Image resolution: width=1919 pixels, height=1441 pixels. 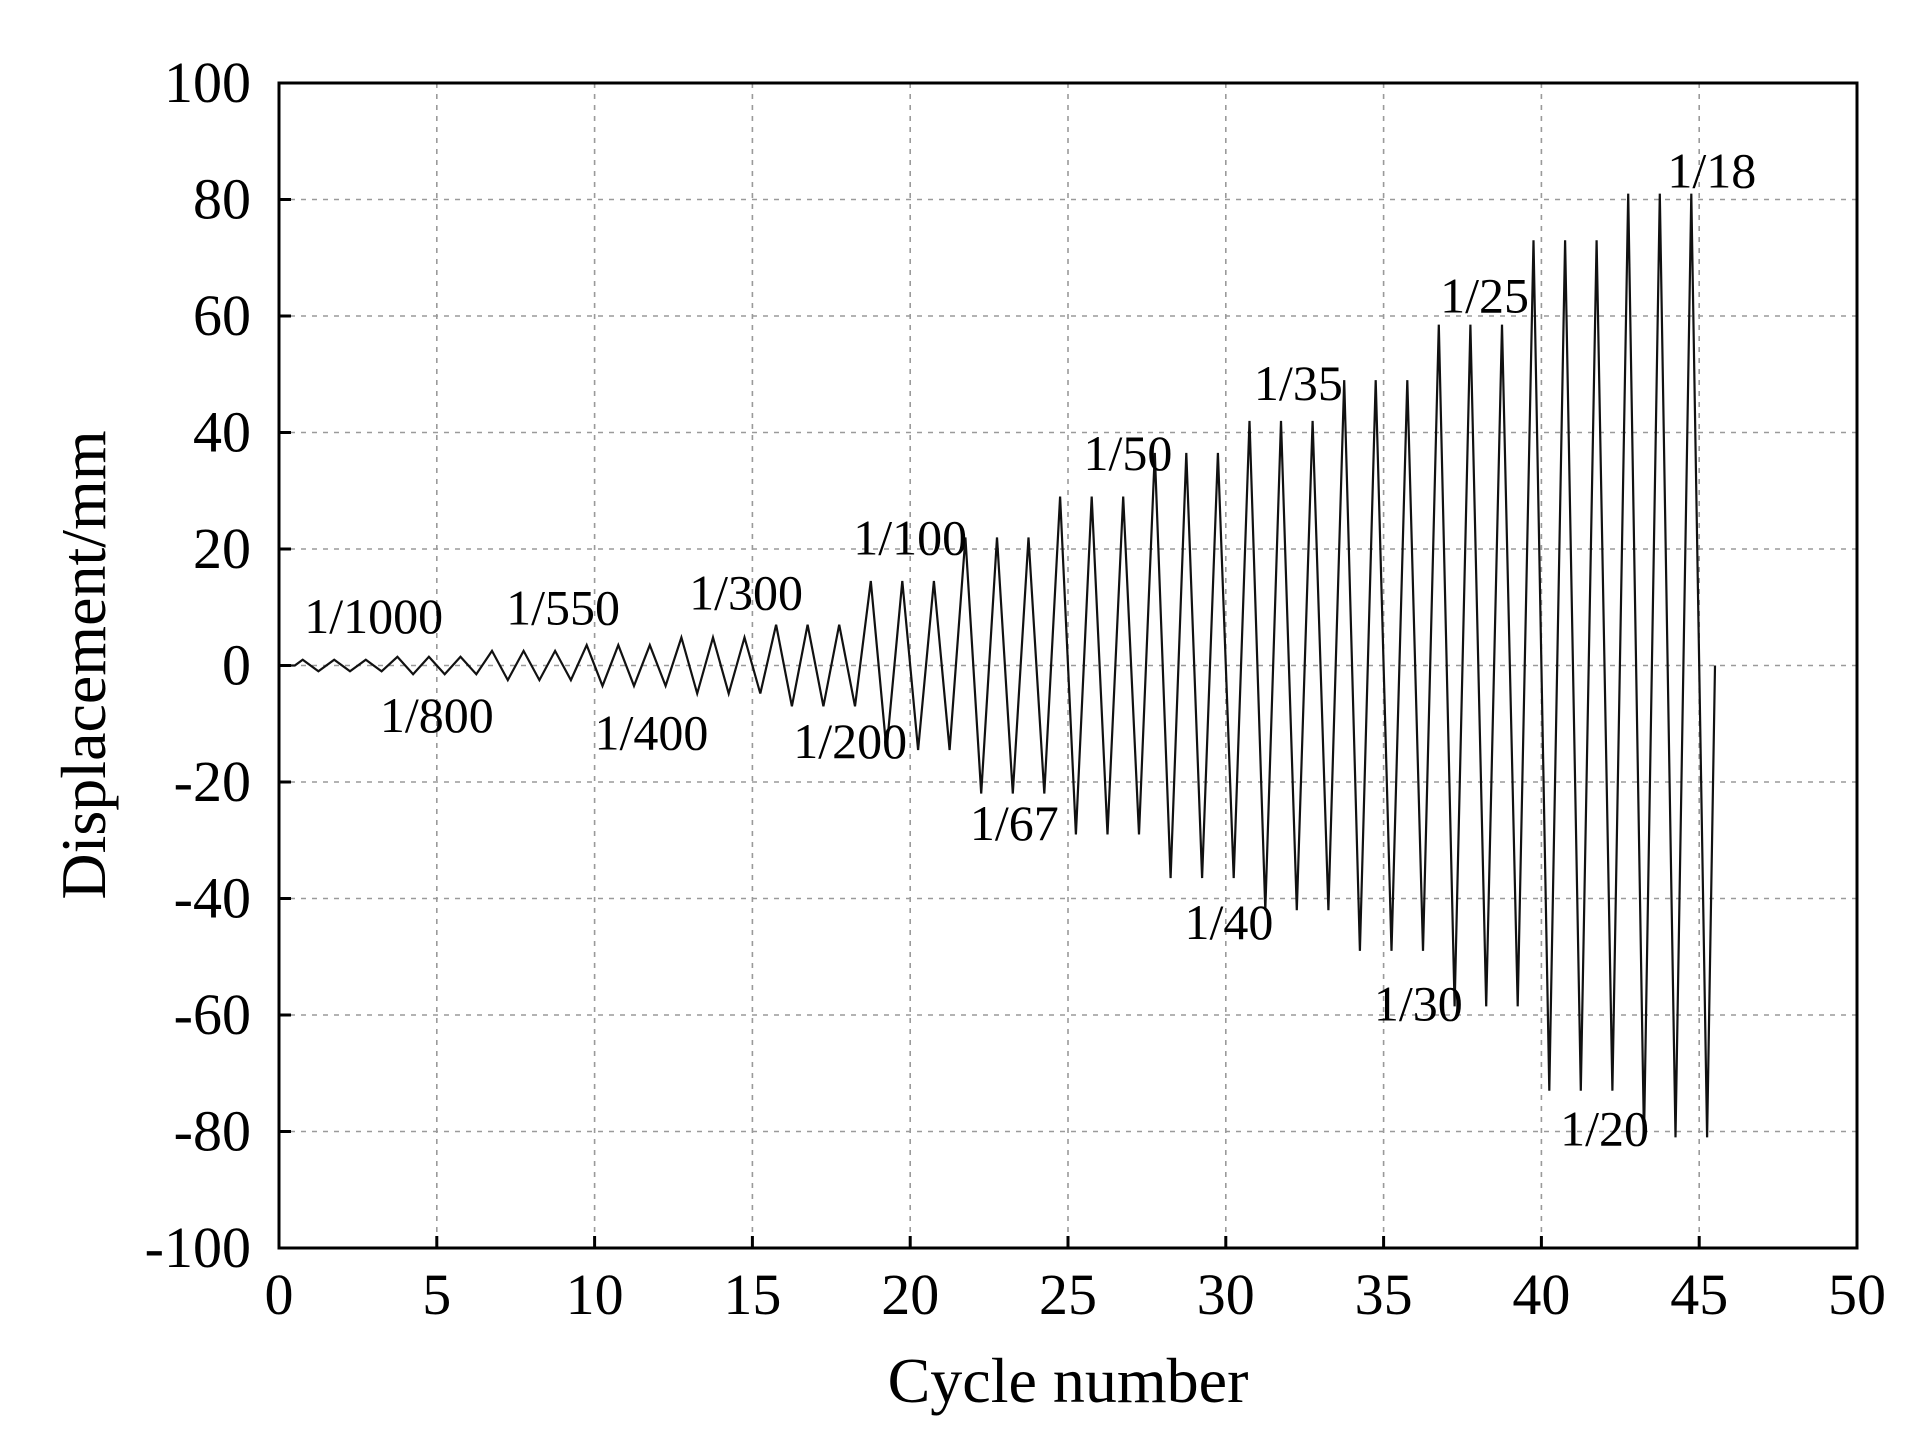 What do you see at coordinates (850, 741) in the screenshot?
I see `drift-ratio-label: 1/200` at bounding box center [850, 741].